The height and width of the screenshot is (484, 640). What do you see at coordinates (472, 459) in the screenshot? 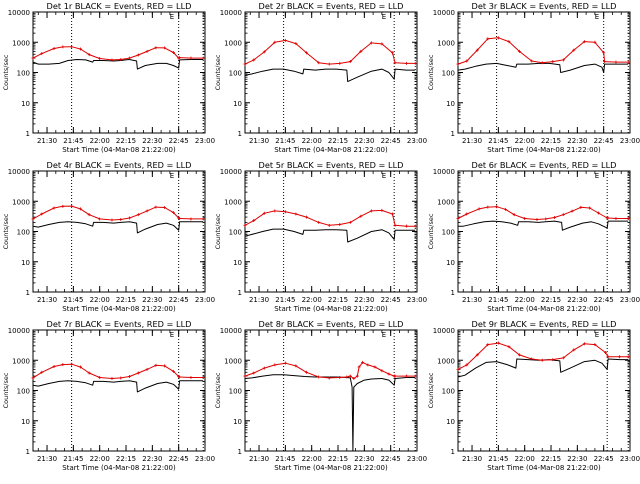
I see `x-tick-label: 21:30` at bounding box center [472, 459].